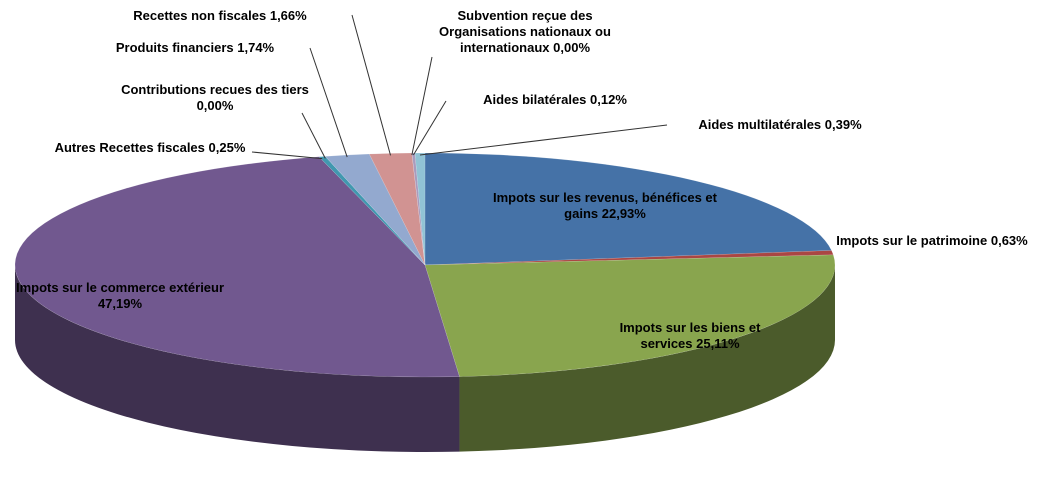 This screenshot has height=491, width=1043. What do you see at coordinates (215, 89) in the screenshot?
I see `category-name: Contributions recues des tiers` at bounding box center [215, 89].